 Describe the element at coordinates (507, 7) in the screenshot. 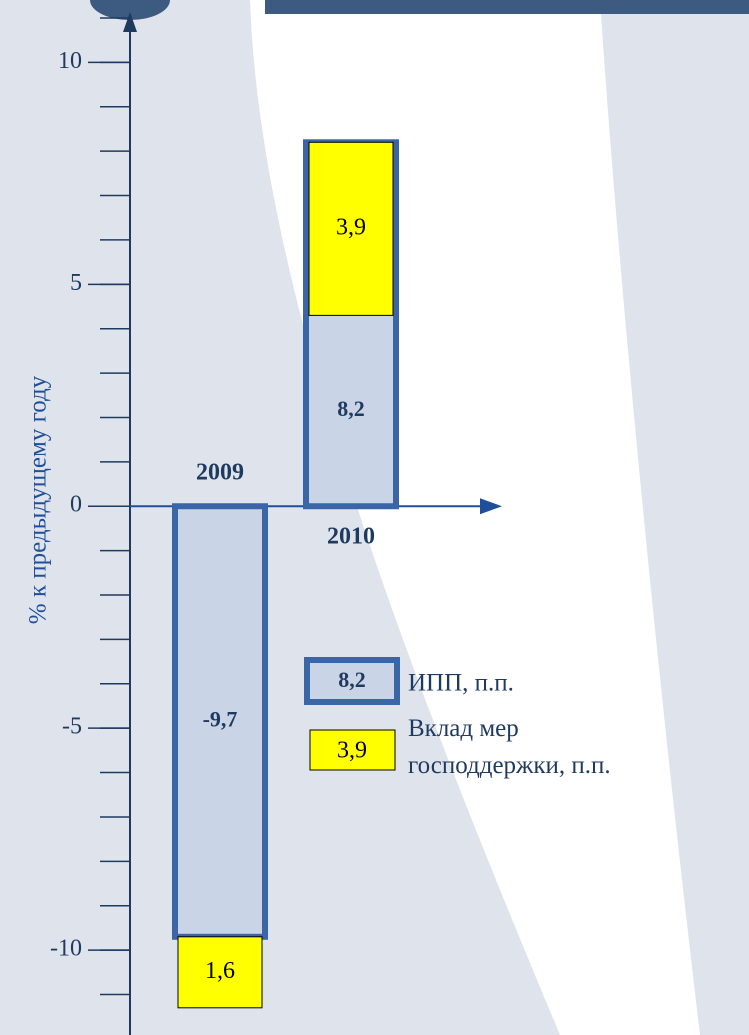

I see `header-bar` at that location.